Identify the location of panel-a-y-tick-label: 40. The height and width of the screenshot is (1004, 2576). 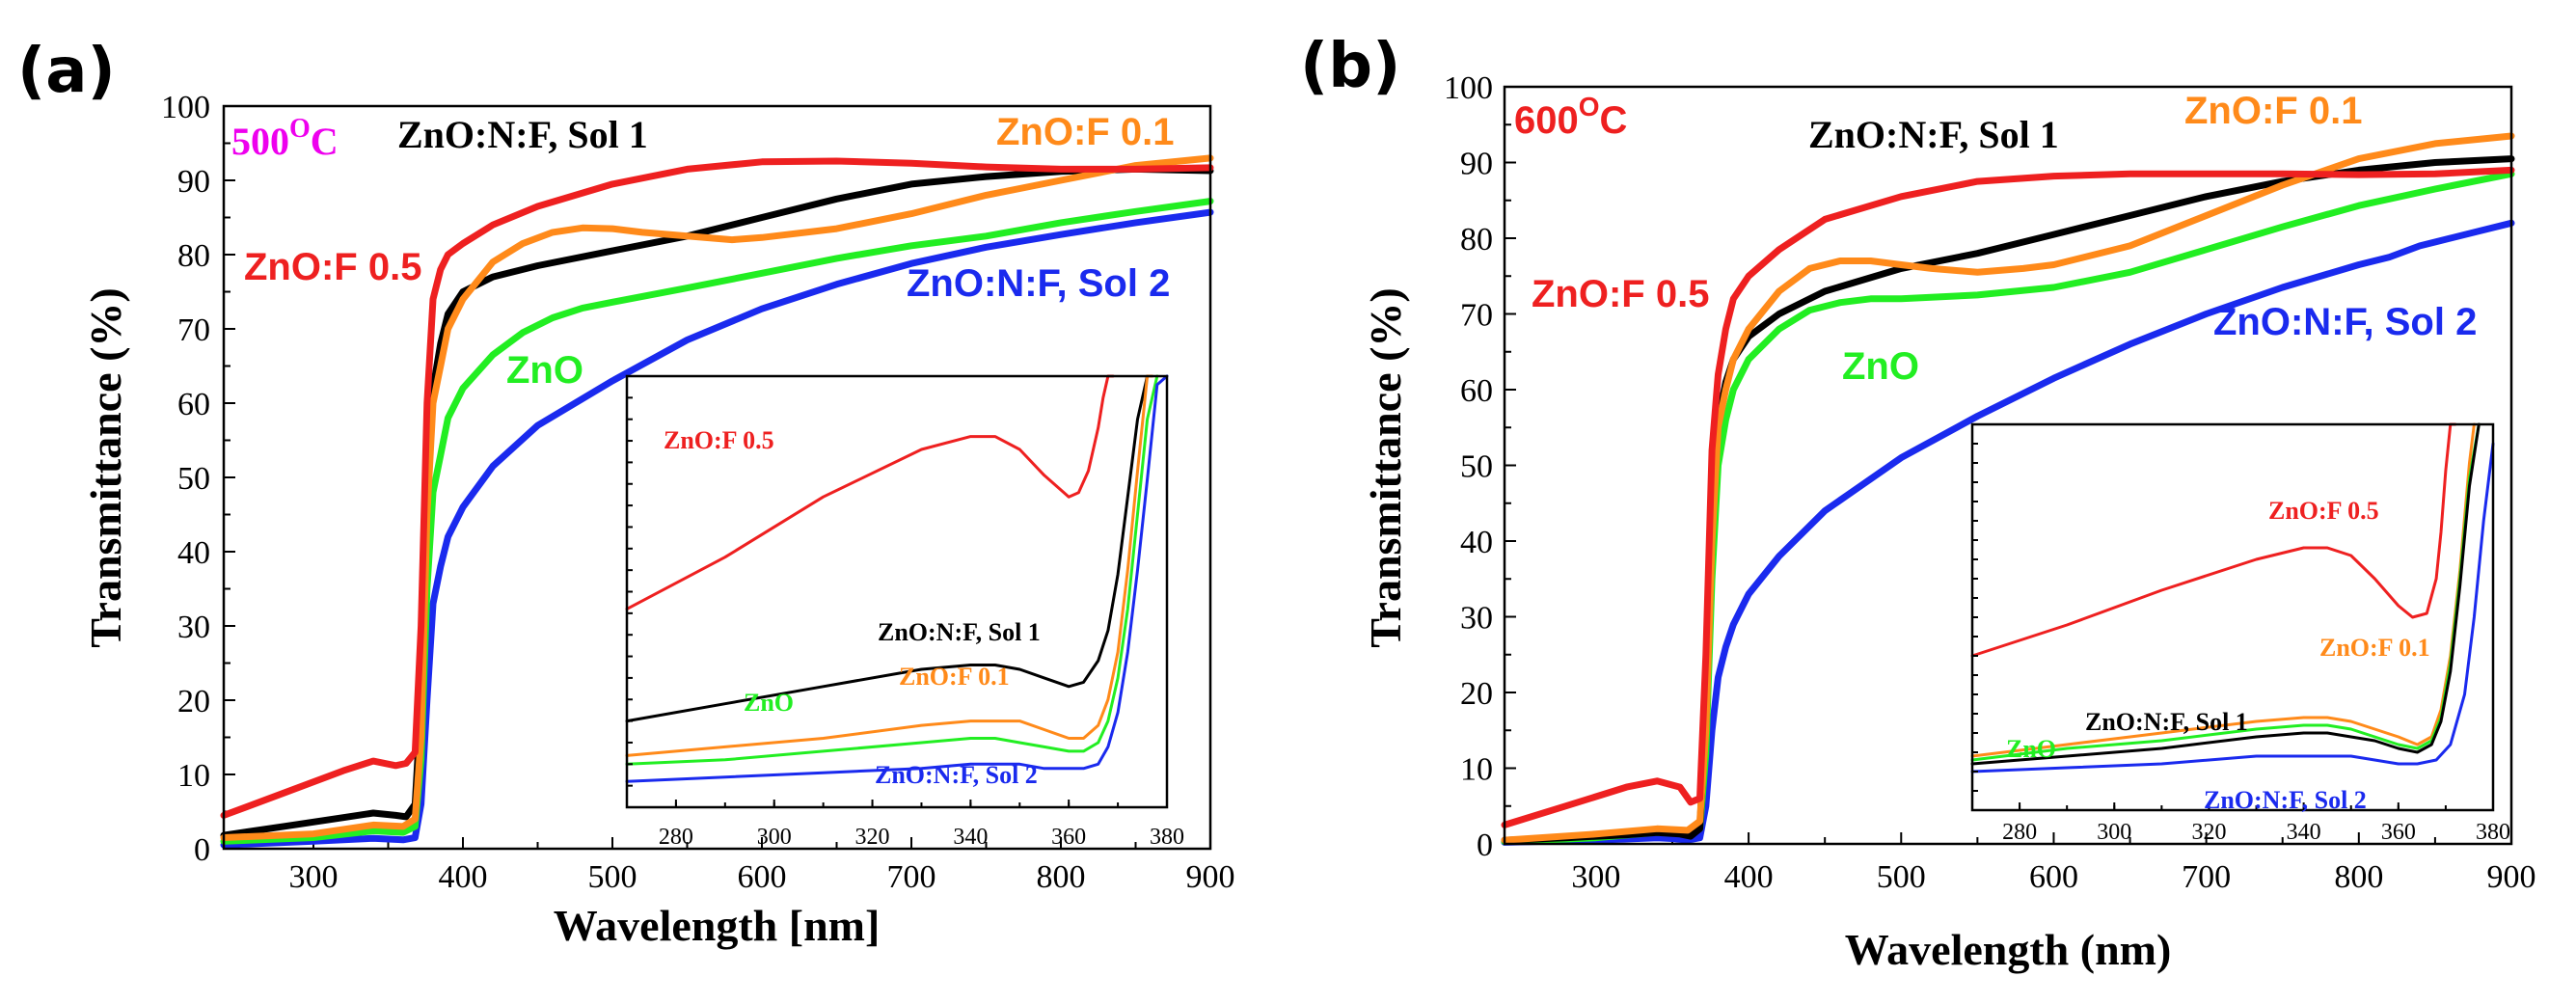
(193, 553).